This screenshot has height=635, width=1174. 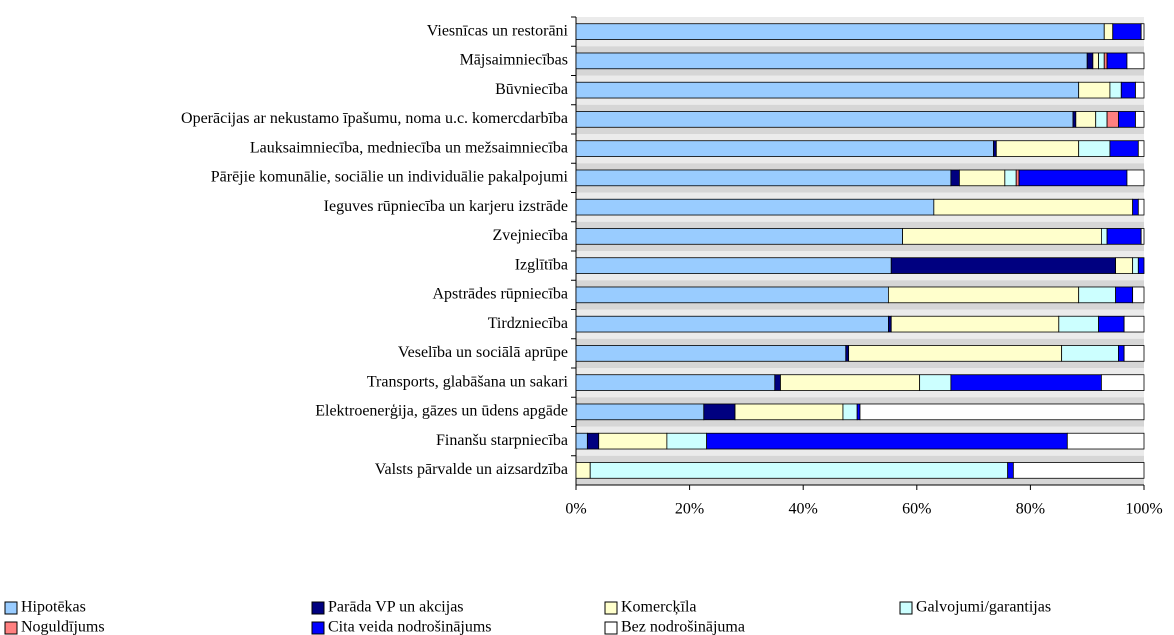 I want to click on legend-label: Bez nodrošinājuma, so click(x=683, y=627).